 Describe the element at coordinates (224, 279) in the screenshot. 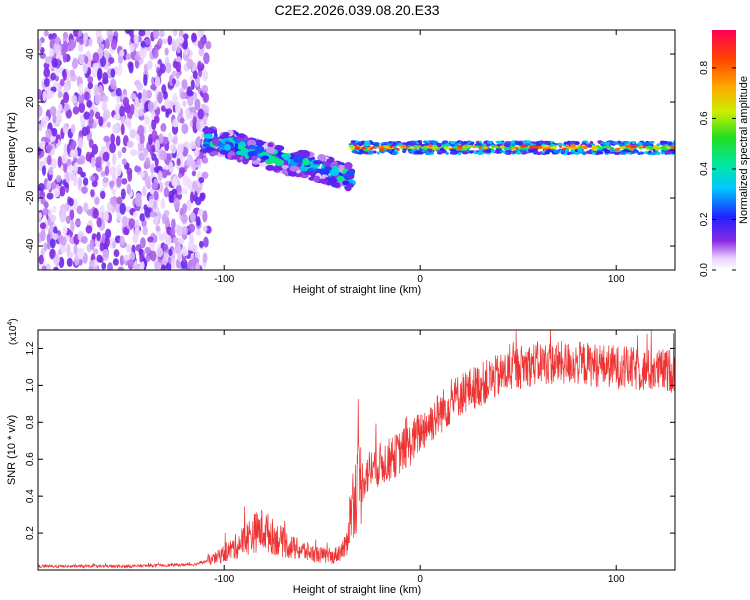

I see `x-tick-label: -100` at that location.